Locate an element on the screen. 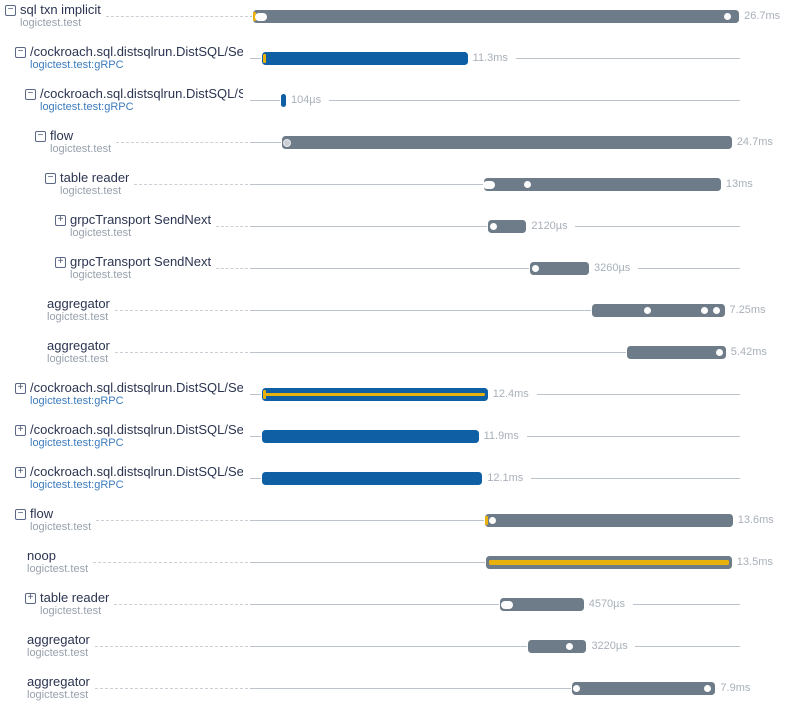 The width and height of the screenshot is (786, 716). duration-label: 13ms is located at coordinates (739, 184).